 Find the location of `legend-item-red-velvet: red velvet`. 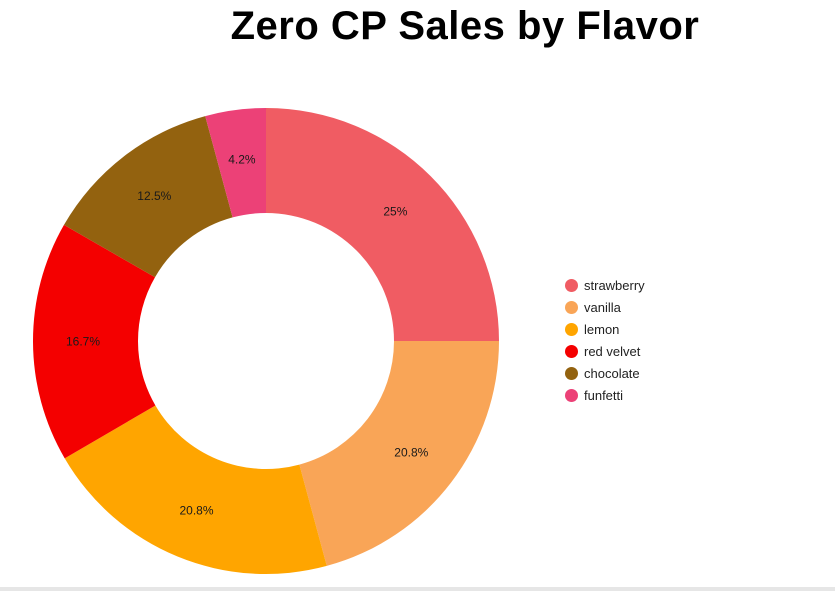

legend-item-red-velvet: red velvet is located at coordinates (605, 351).